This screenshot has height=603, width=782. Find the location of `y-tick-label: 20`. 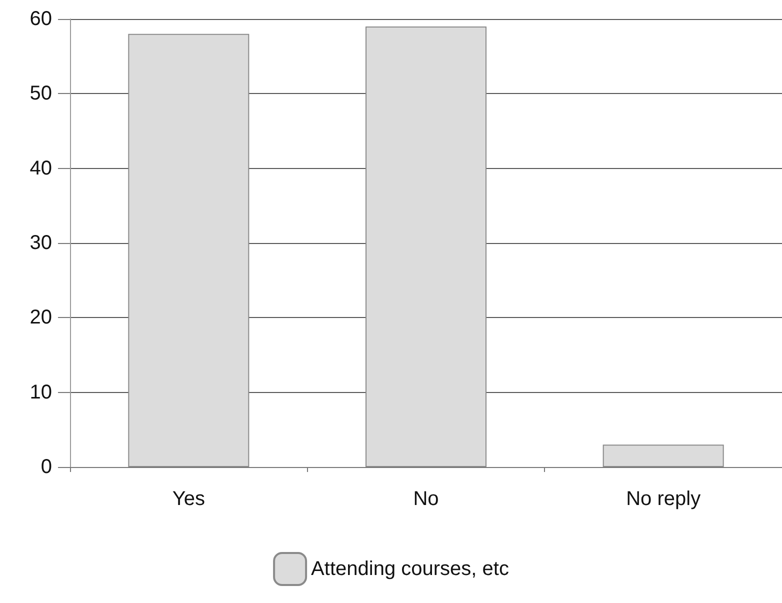

y-tick-label: 20 is located at coordinates (41, 317).